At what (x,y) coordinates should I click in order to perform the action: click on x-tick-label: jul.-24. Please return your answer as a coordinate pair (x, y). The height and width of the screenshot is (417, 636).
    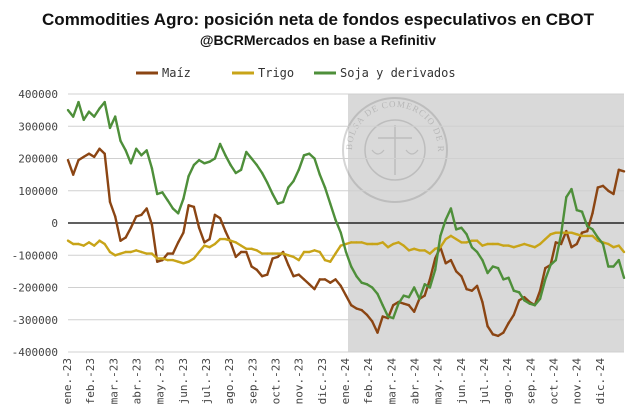
    Looking at the image, I should click on (484, 381).